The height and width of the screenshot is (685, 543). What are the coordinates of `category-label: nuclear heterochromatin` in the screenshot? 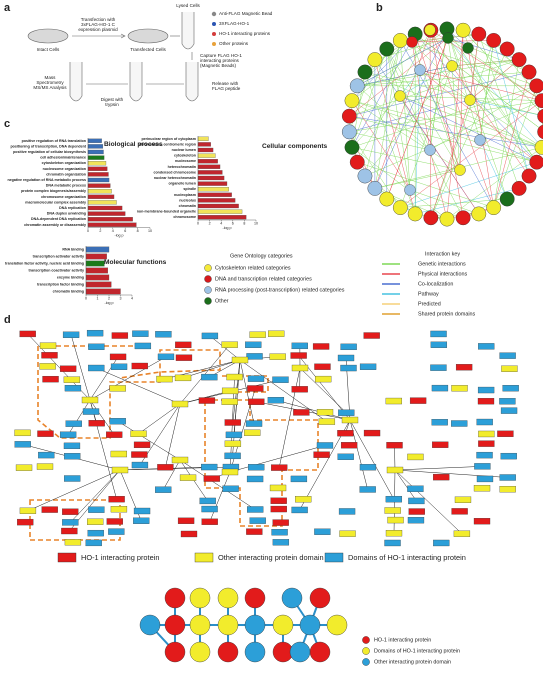 It's located at (175, 178).